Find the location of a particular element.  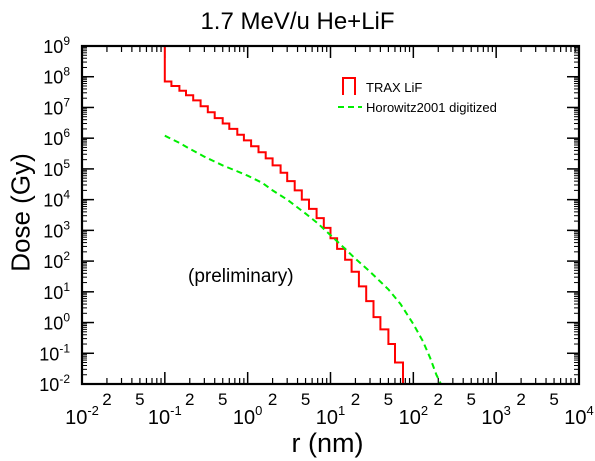

y-tick-label: 10³ is located at coordinates (56, 229).